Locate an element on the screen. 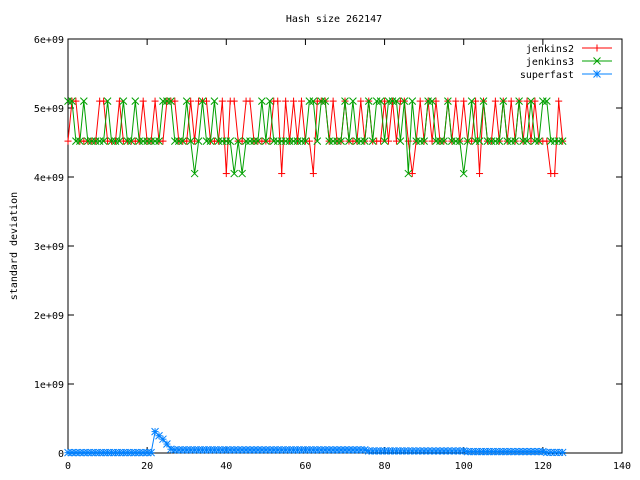  y-tick-label: 2e+09 is located at coordinates (49, 316).